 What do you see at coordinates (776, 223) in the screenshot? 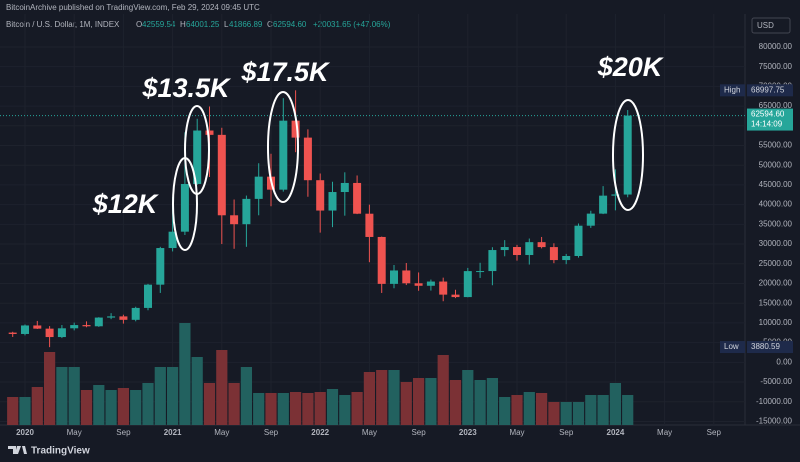
I see `y-tick-label: 35000.00` at bounding box center [776, 223].